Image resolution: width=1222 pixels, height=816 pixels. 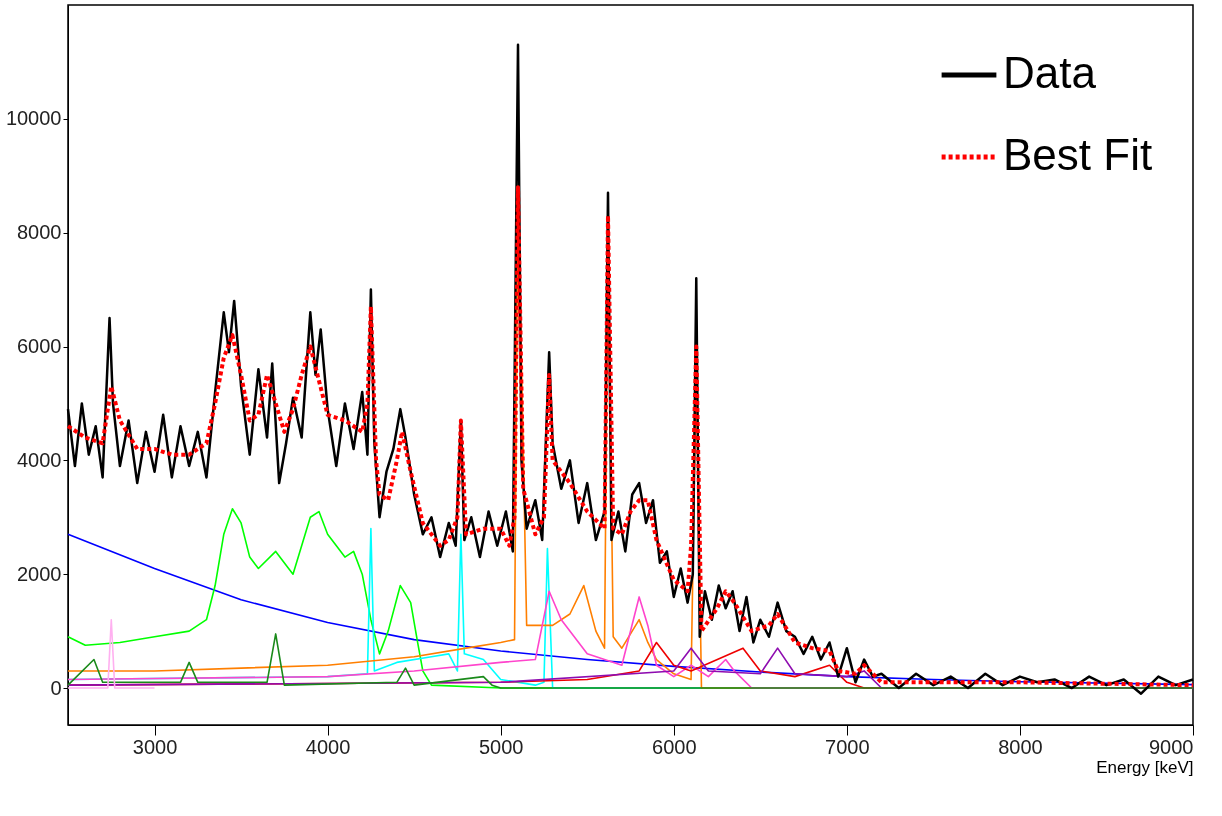 What do you see at coordinates (1078, 154) in the screenshot?
I see `legend-label: Best Fit` at bounding box center [1078, 154].